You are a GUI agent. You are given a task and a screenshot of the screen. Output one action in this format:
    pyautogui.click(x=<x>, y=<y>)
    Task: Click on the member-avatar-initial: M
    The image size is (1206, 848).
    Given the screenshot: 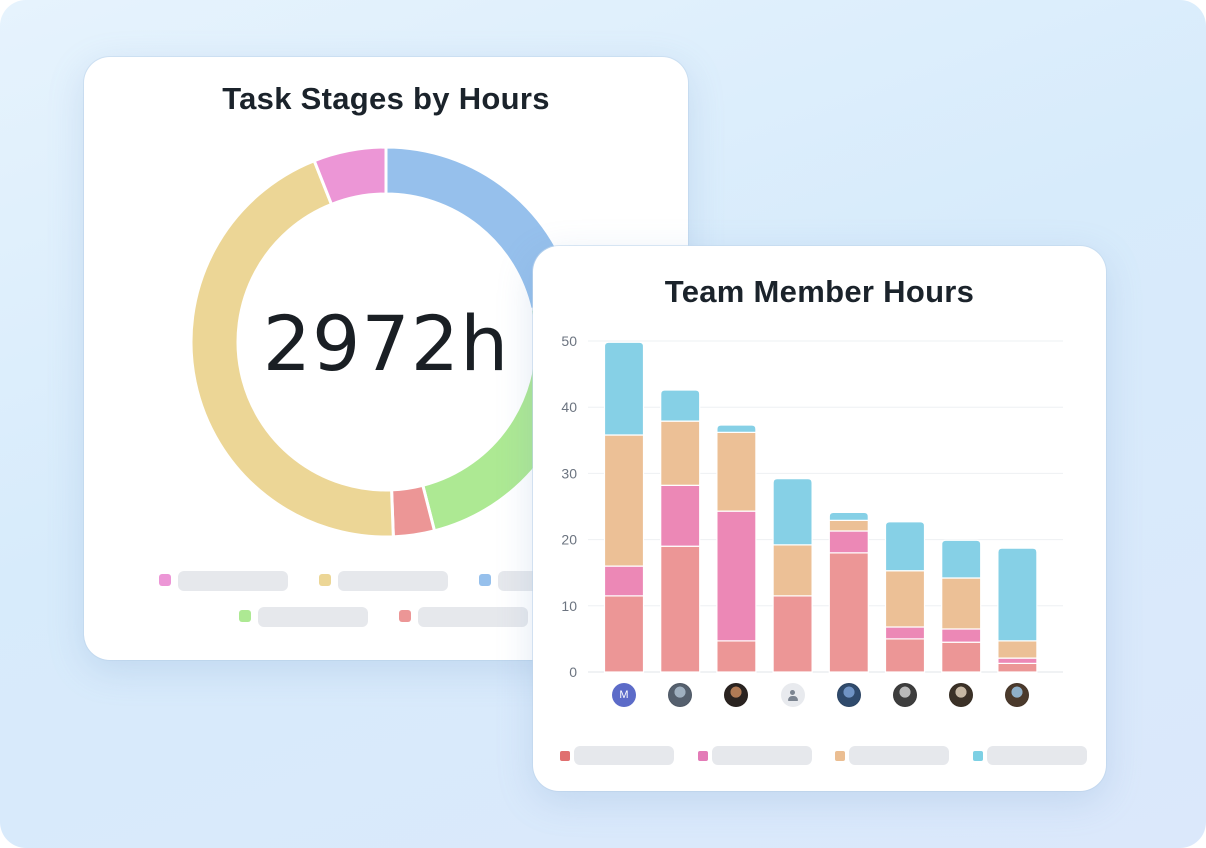 What is the action you would take?
    pyautogui.click(x=624, y=695)
    